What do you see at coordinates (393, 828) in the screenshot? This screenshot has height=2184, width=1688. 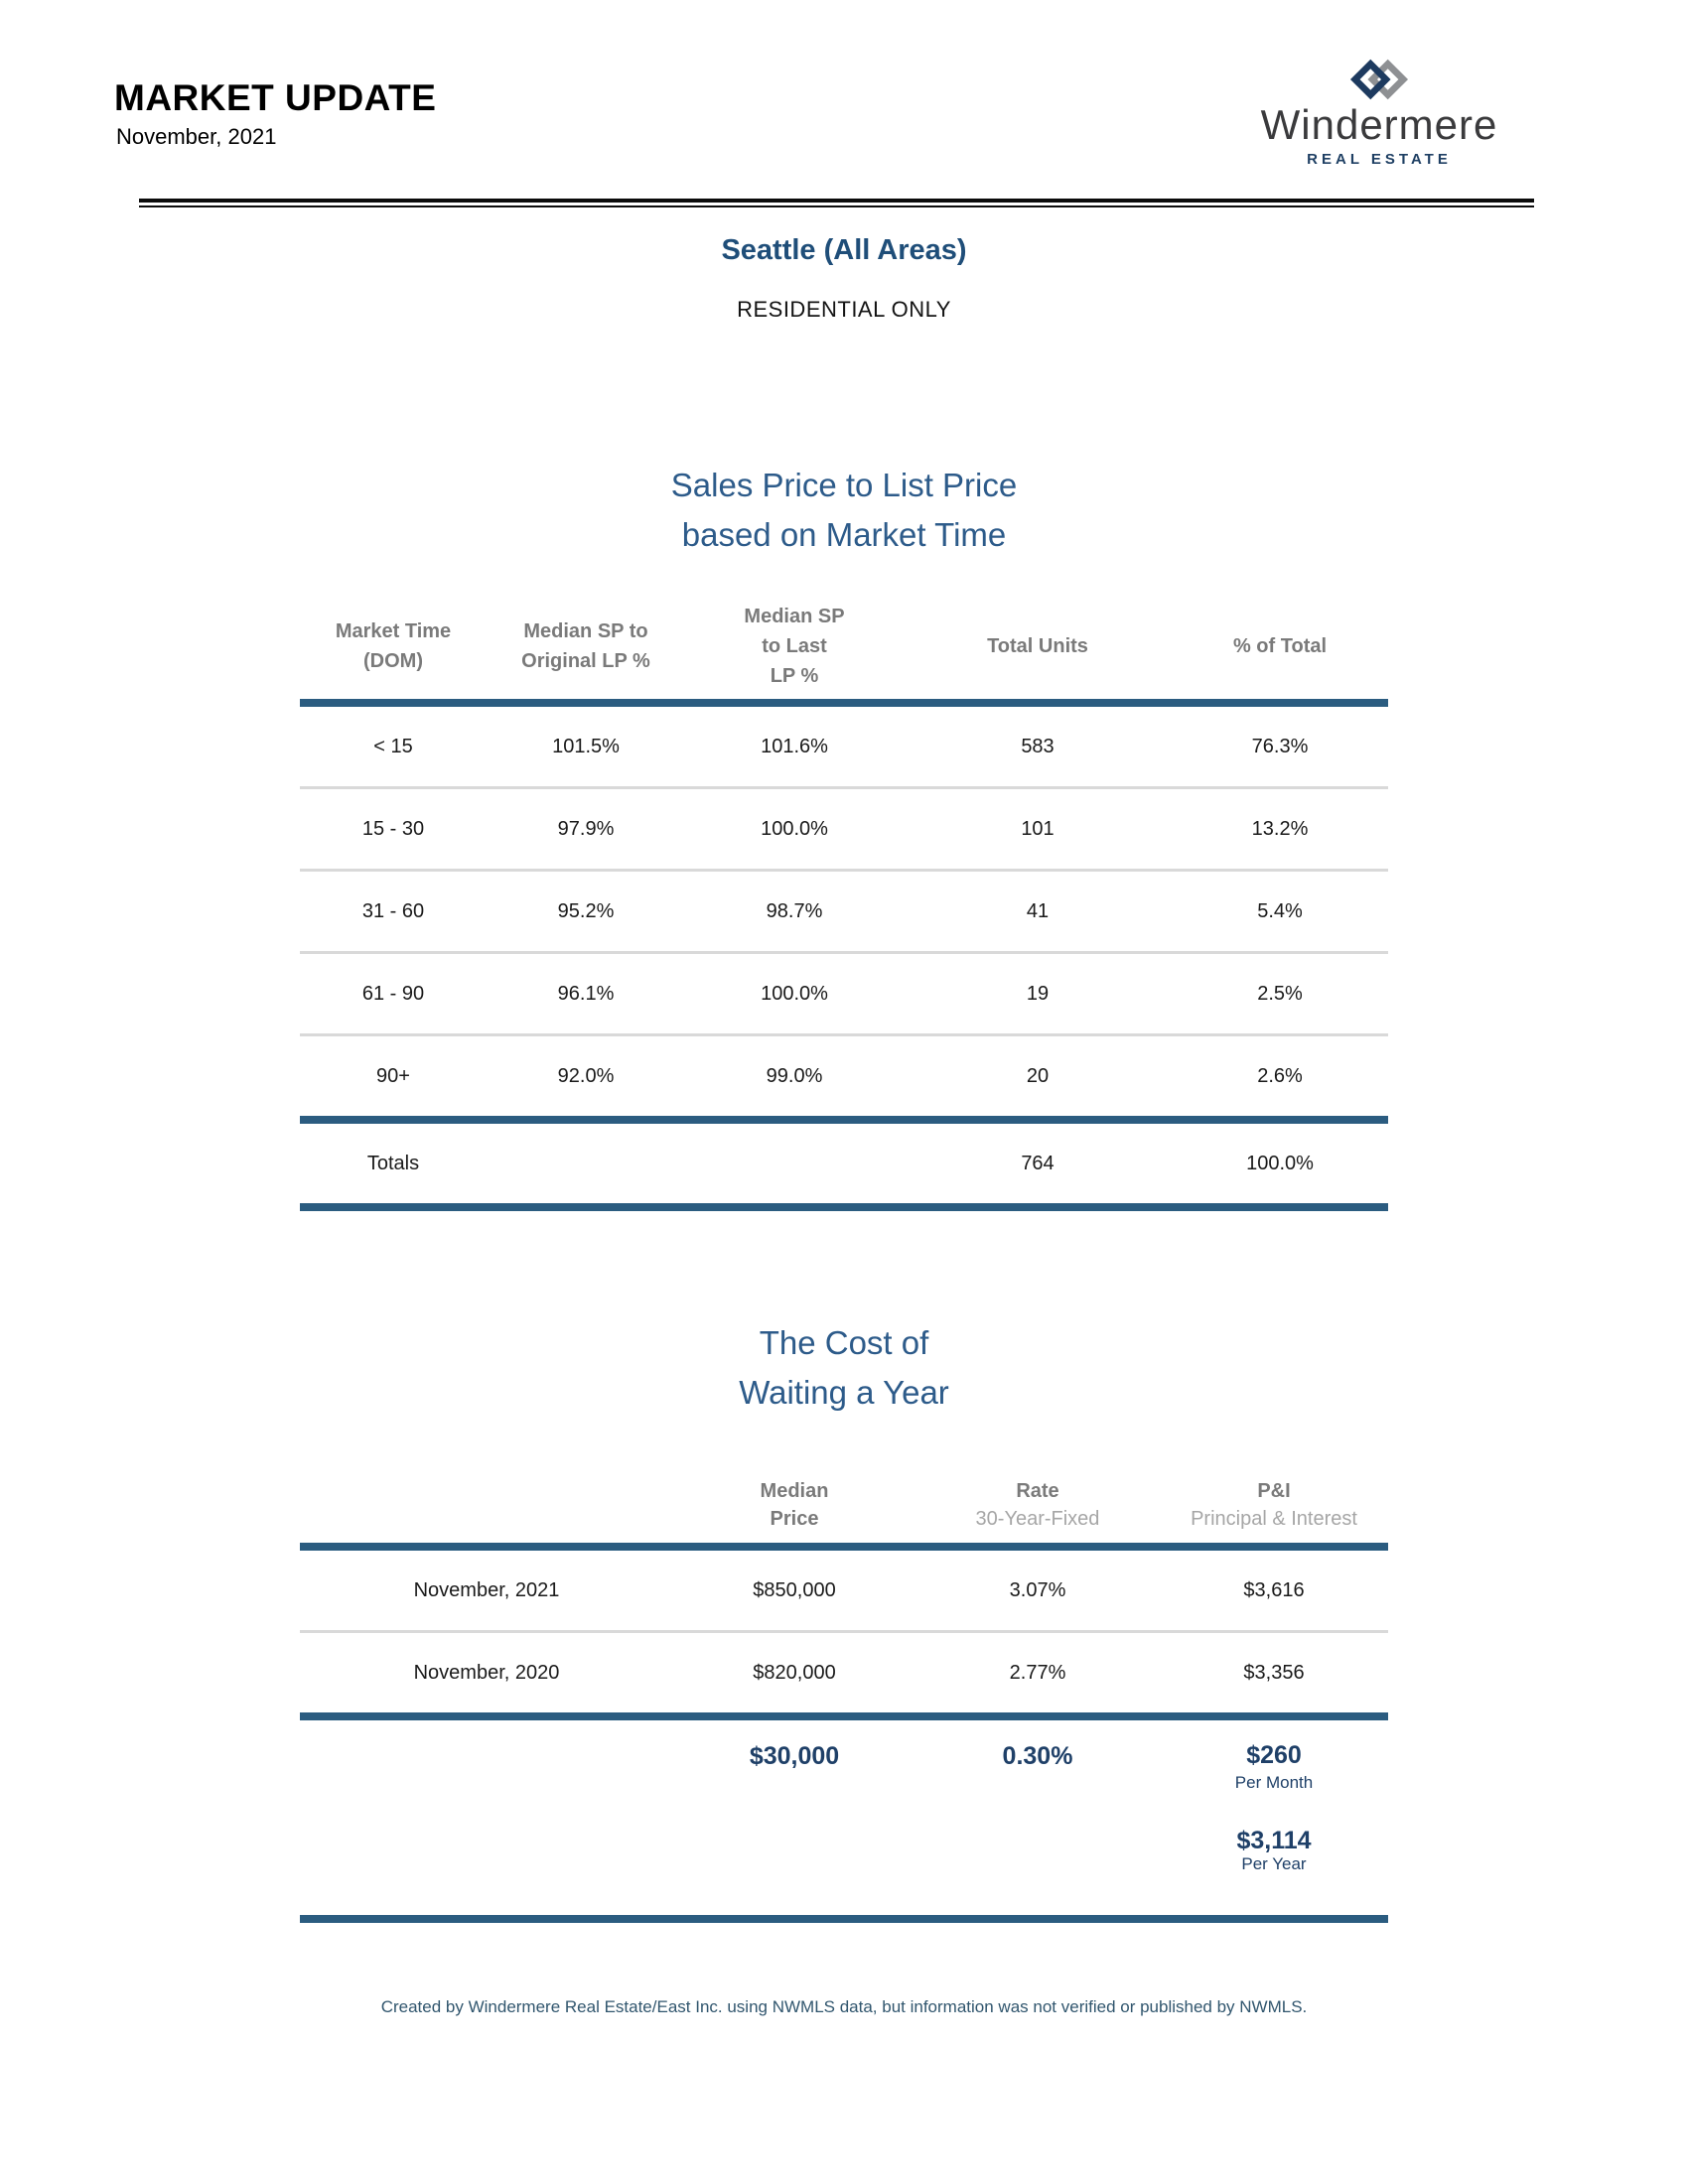 I see `cell-dom: 15 - 30` at bounding box center [393, 828].